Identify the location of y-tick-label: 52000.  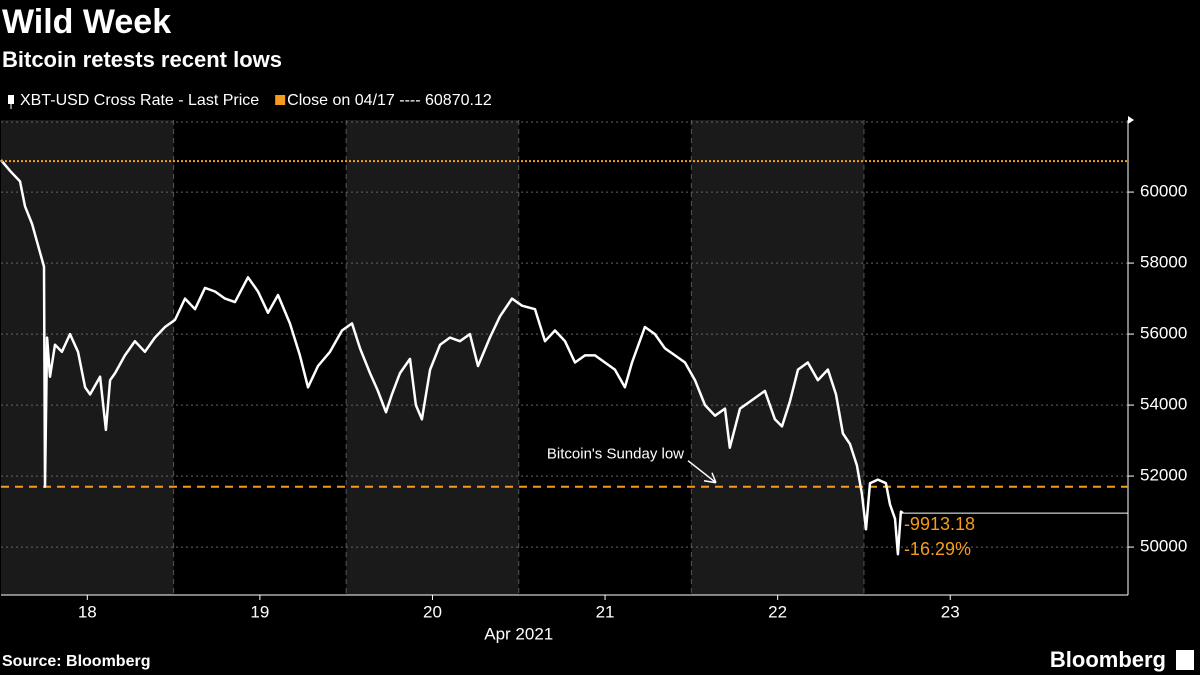
(1163, 475).